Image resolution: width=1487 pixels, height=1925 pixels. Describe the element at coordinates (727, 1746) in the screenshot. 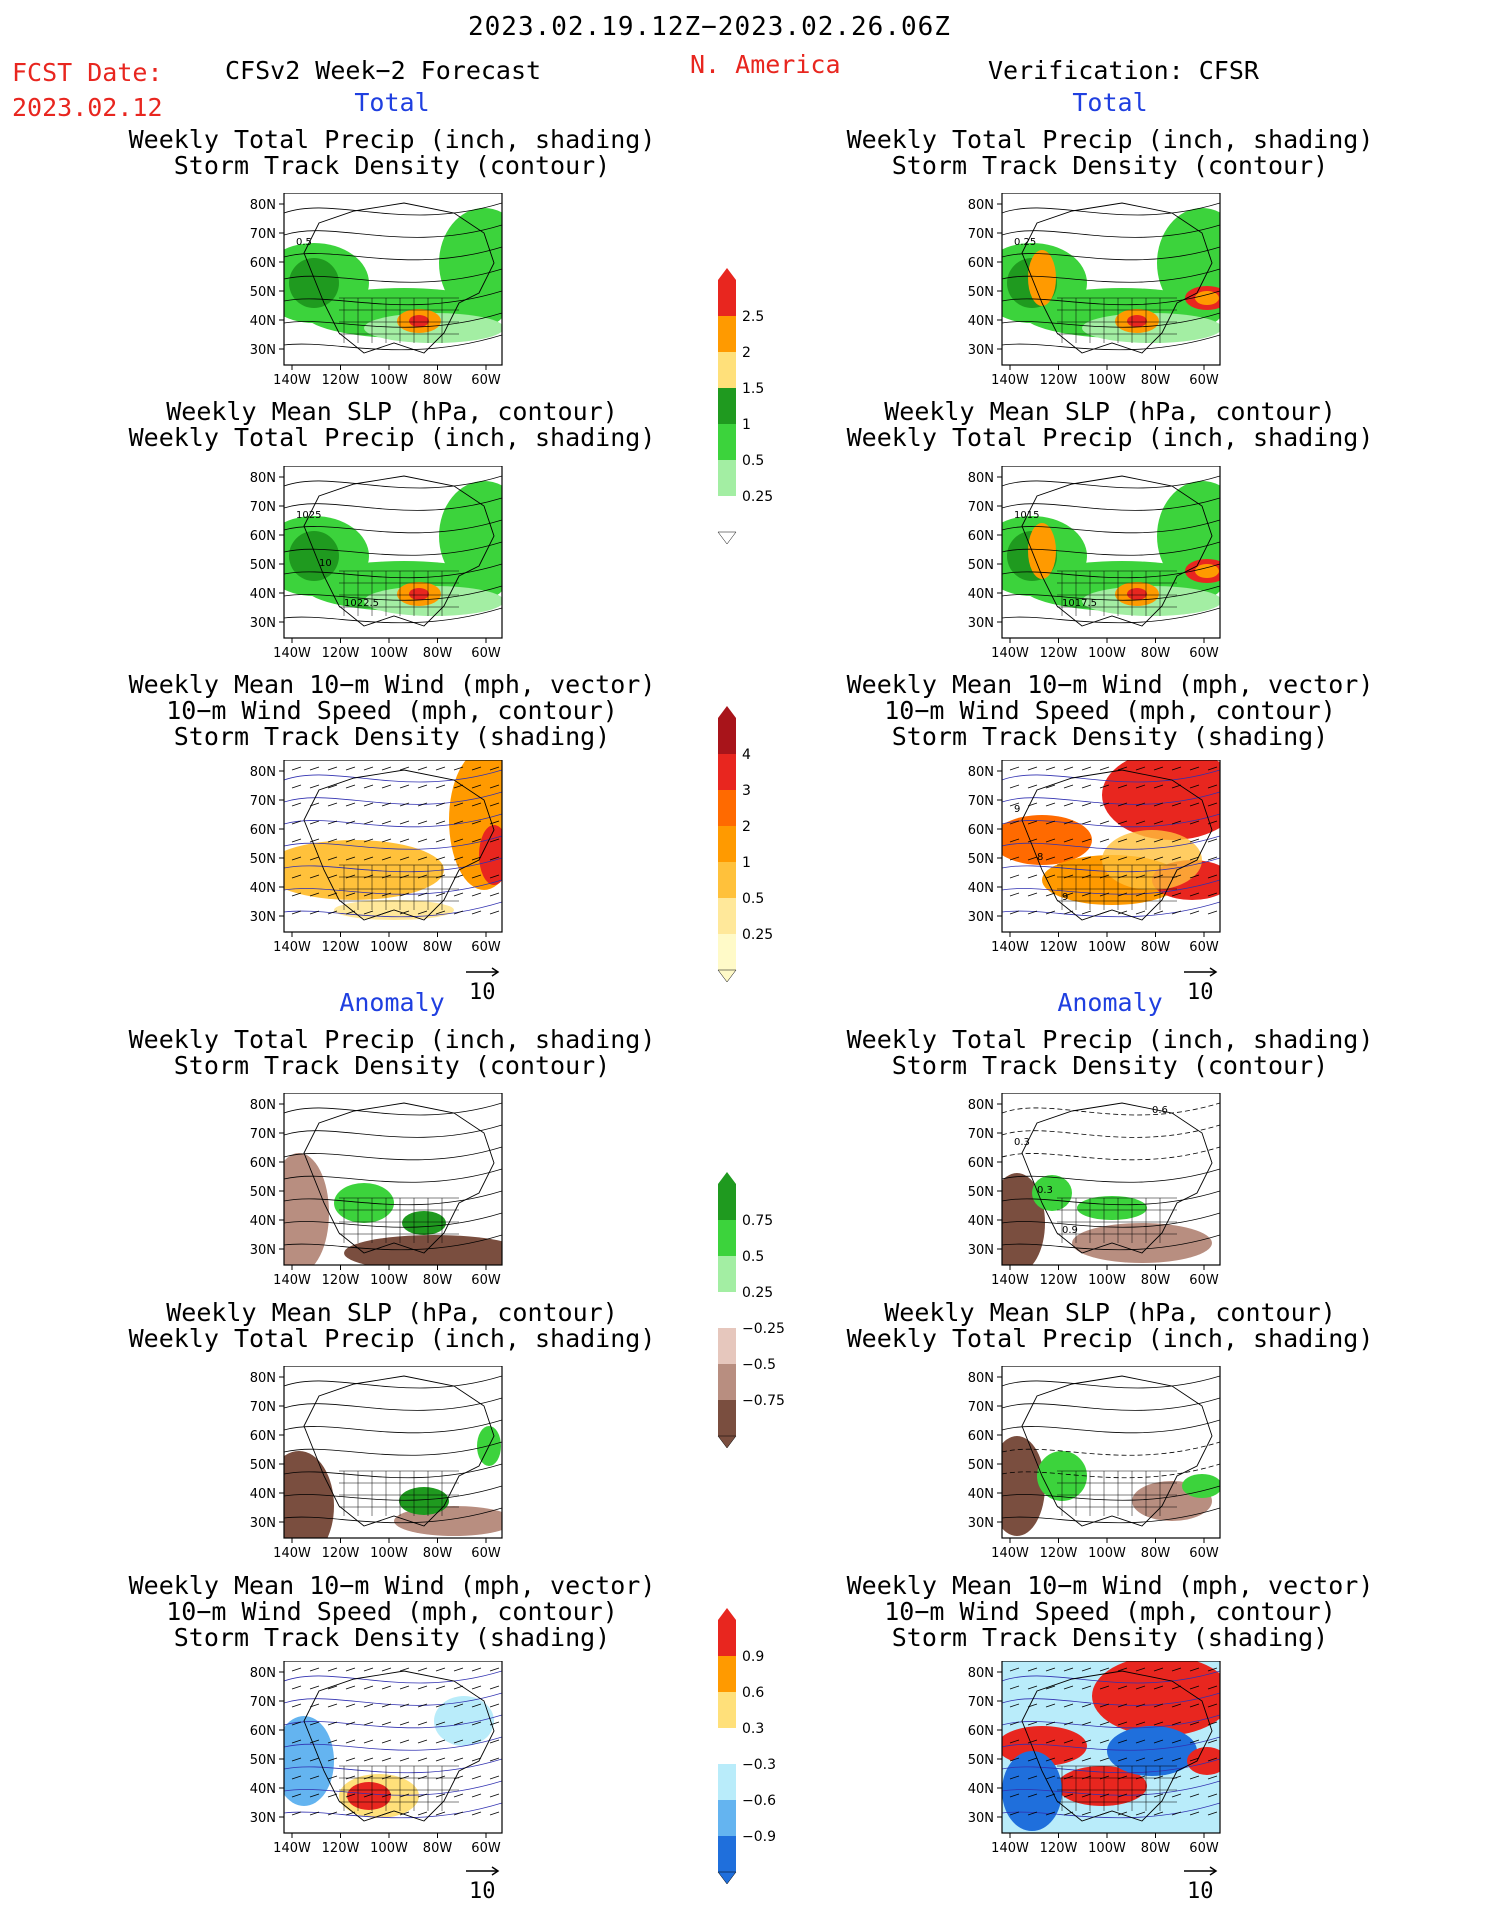

I see `colorbar-segment` at that location.